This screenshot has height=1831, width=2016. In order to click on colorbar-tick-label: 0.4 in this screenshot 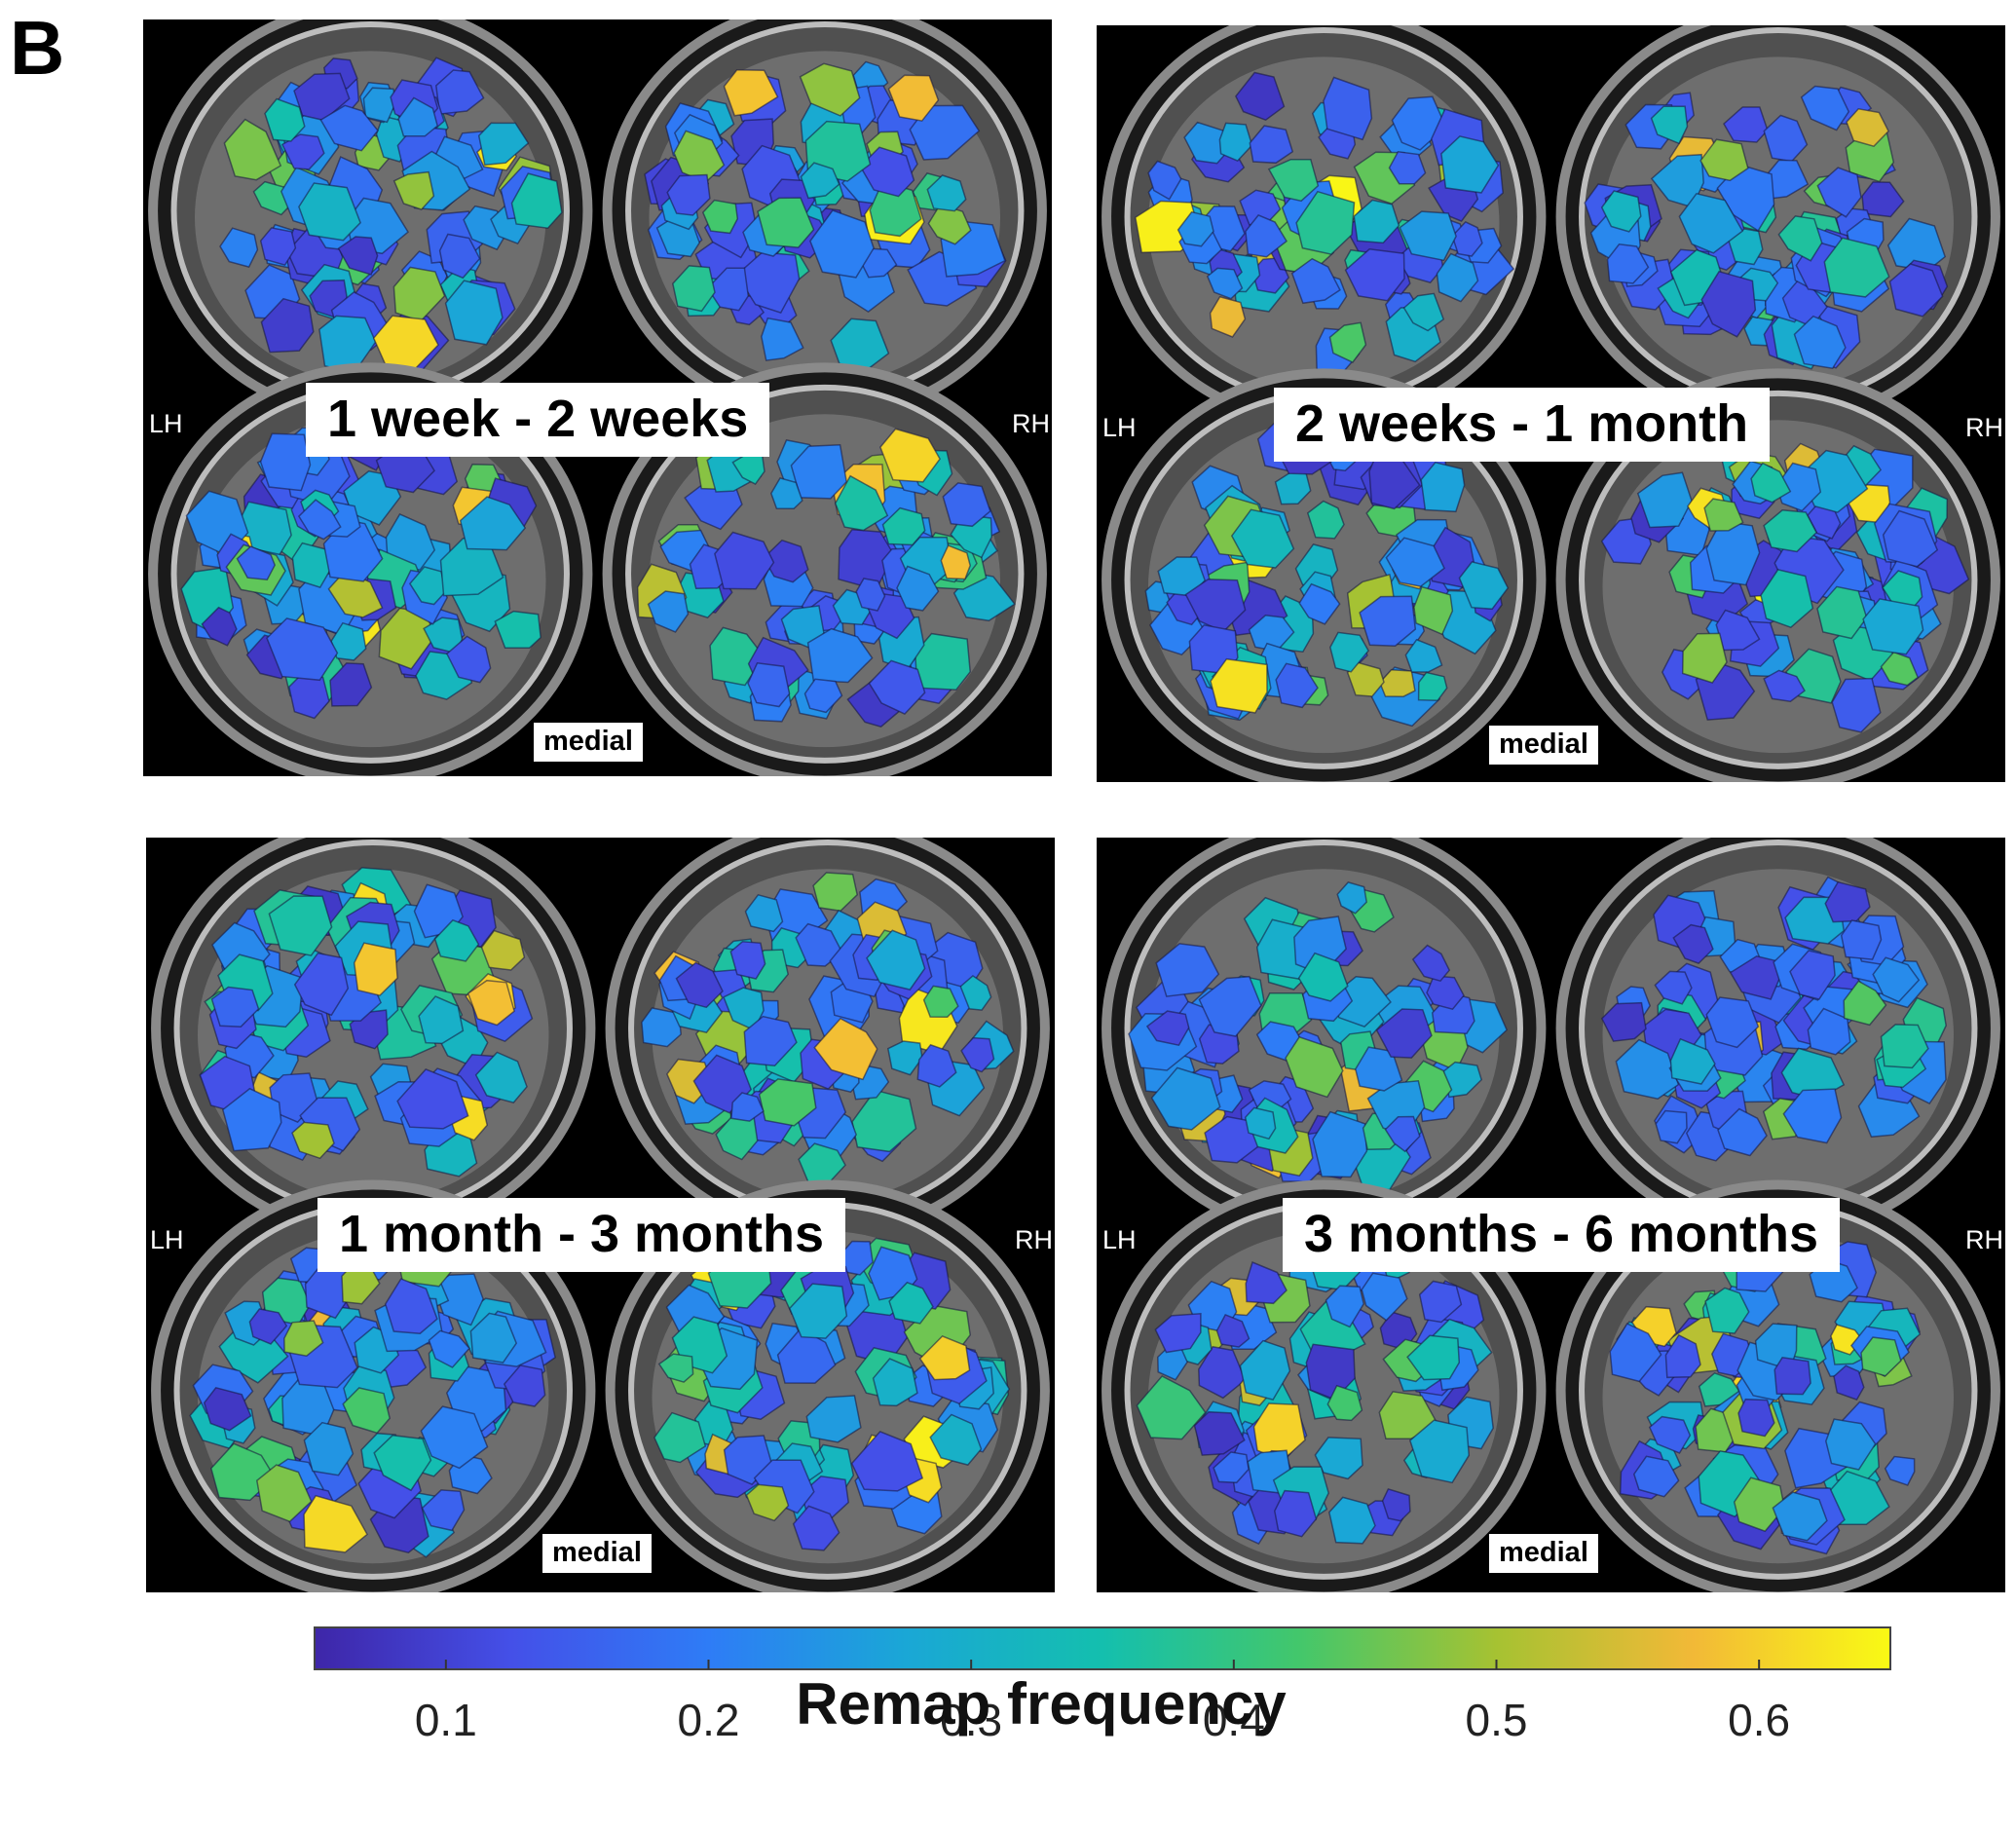, I will do `click(1233, 1720)`.